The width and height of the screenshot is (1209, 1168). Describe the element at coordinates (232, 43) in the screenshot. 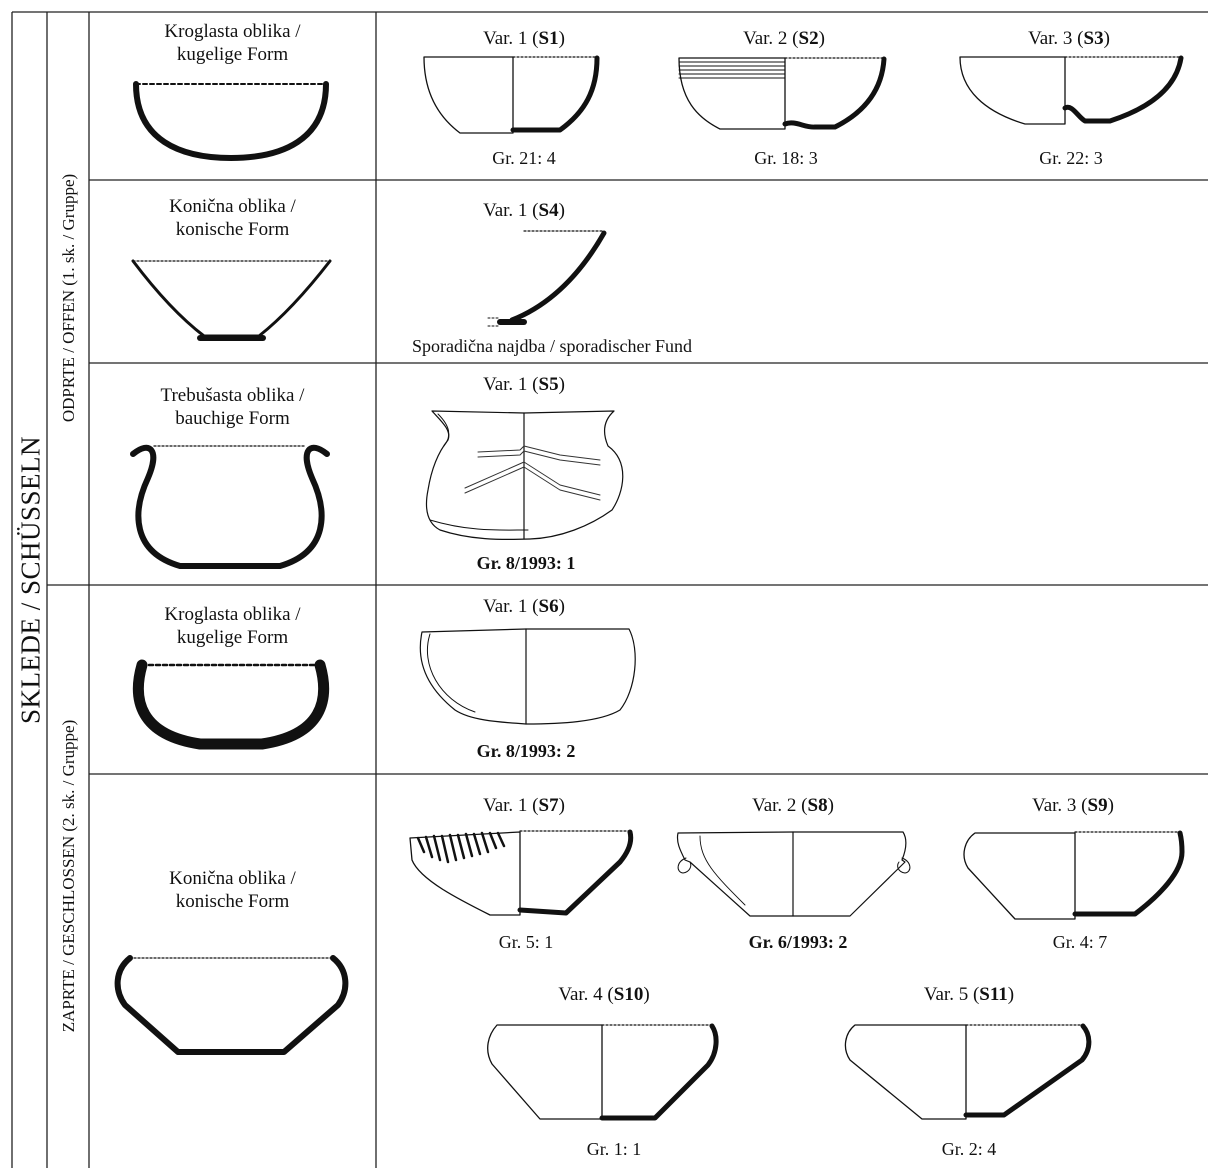

I see `form-label-open-spherical: Kroglasta oblika / kugelige Form` at that location.